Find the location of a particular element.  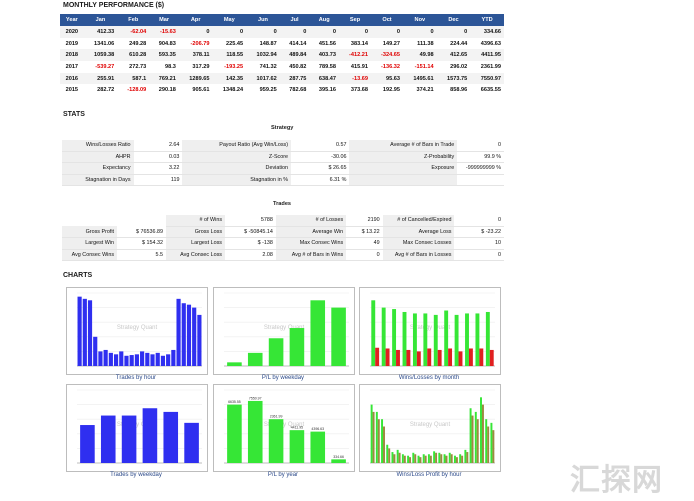

stat-label: # of Wins is located at coordinates (195, 221).